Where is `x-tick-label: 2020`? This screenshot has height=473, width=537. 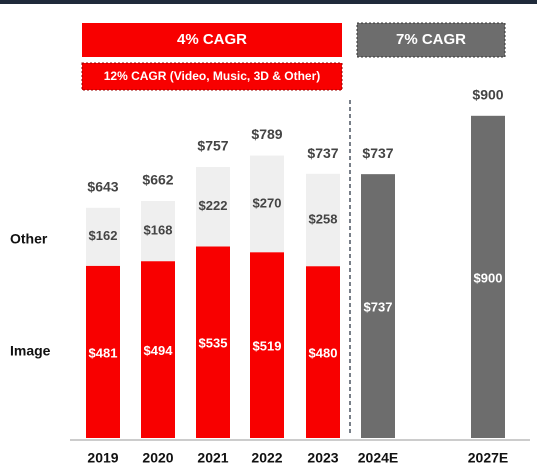
x-tick-label: 2020 is located at coordinates (157, 458).